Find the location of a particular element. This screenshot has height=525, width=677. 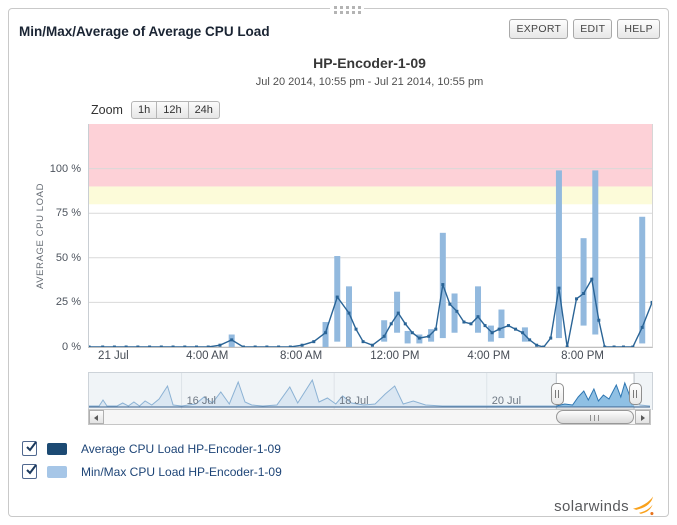

scroll-left-button is located at coordinates (96, 417).